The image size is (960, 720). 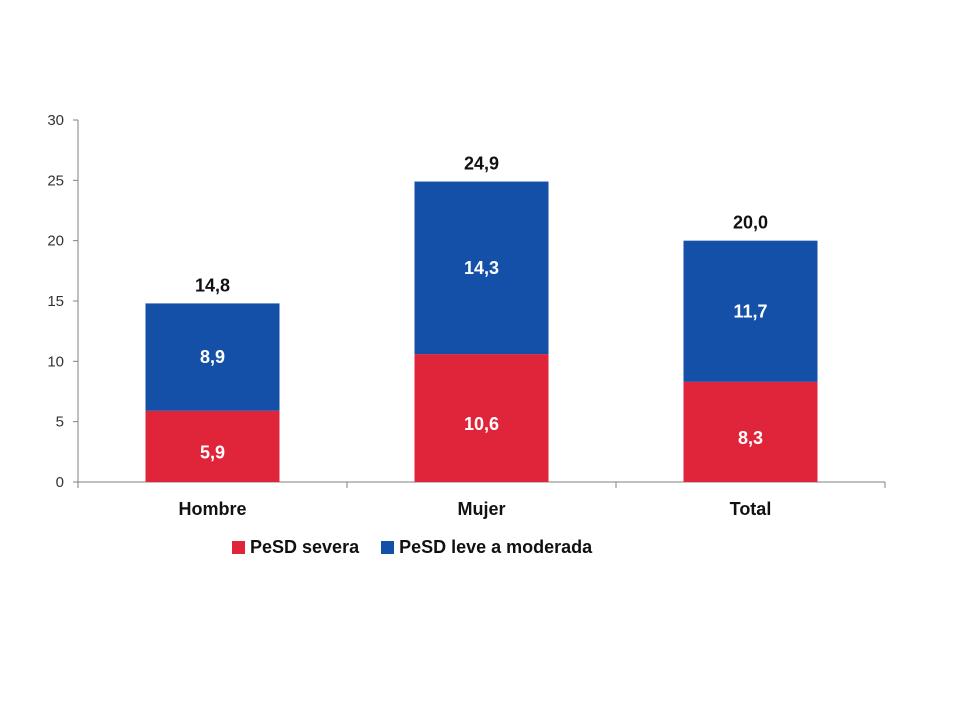 I want to click on data-label-pesd-severa-mujer: 10,6, so click(x=481, y=424).